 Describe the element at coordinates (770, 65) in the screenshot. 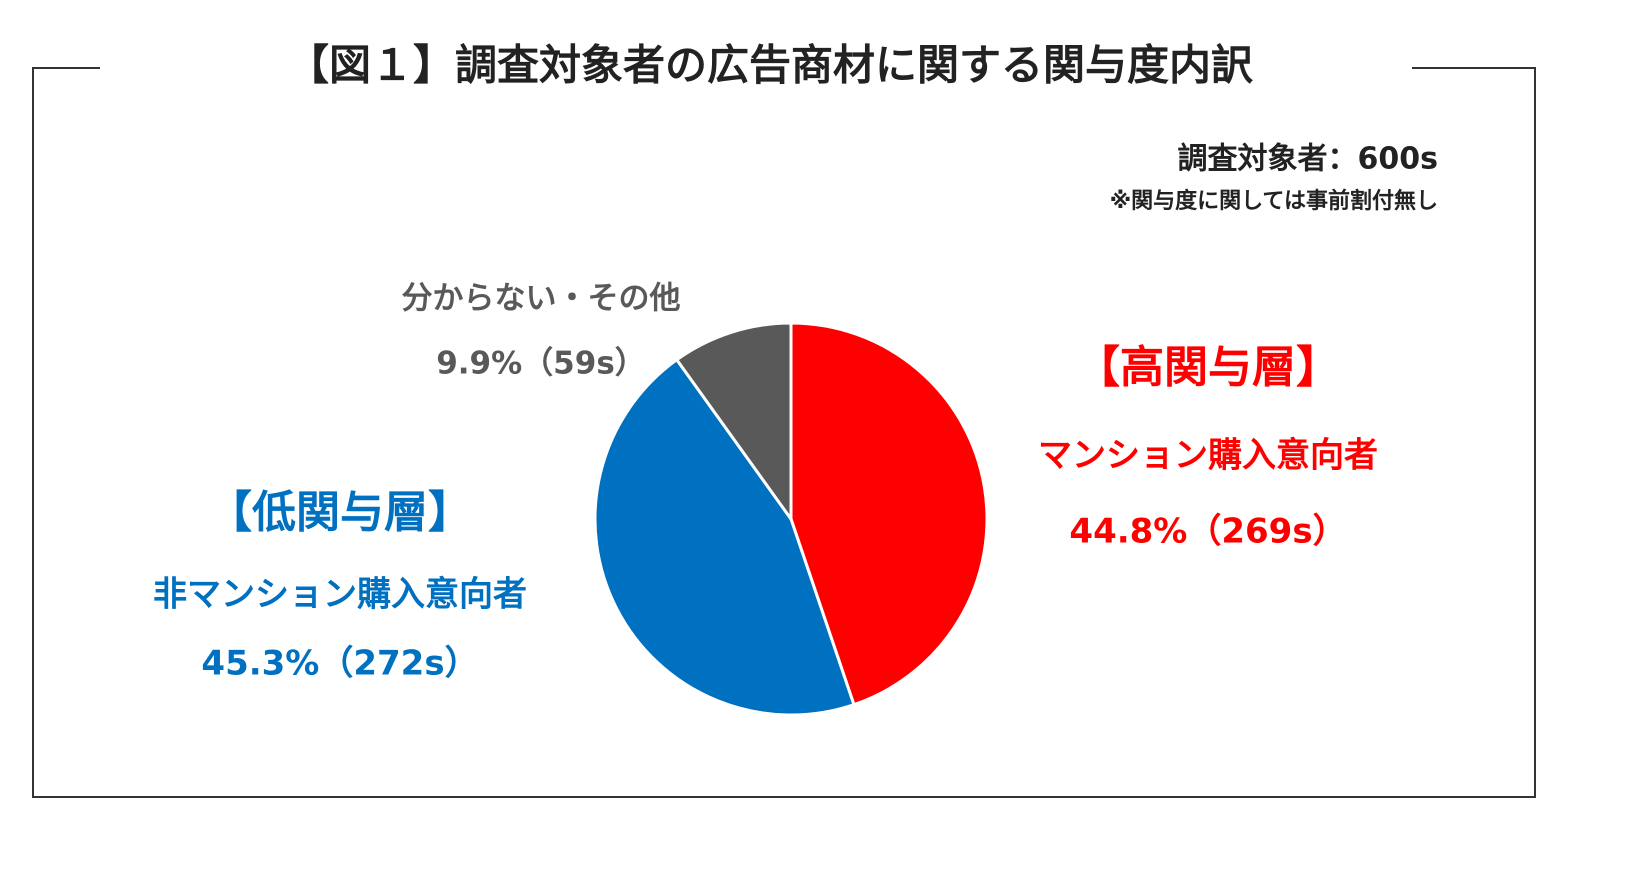

I see `chart-title: 【図１】調査対象者の広告商材に関する関与度内訳` at that location.